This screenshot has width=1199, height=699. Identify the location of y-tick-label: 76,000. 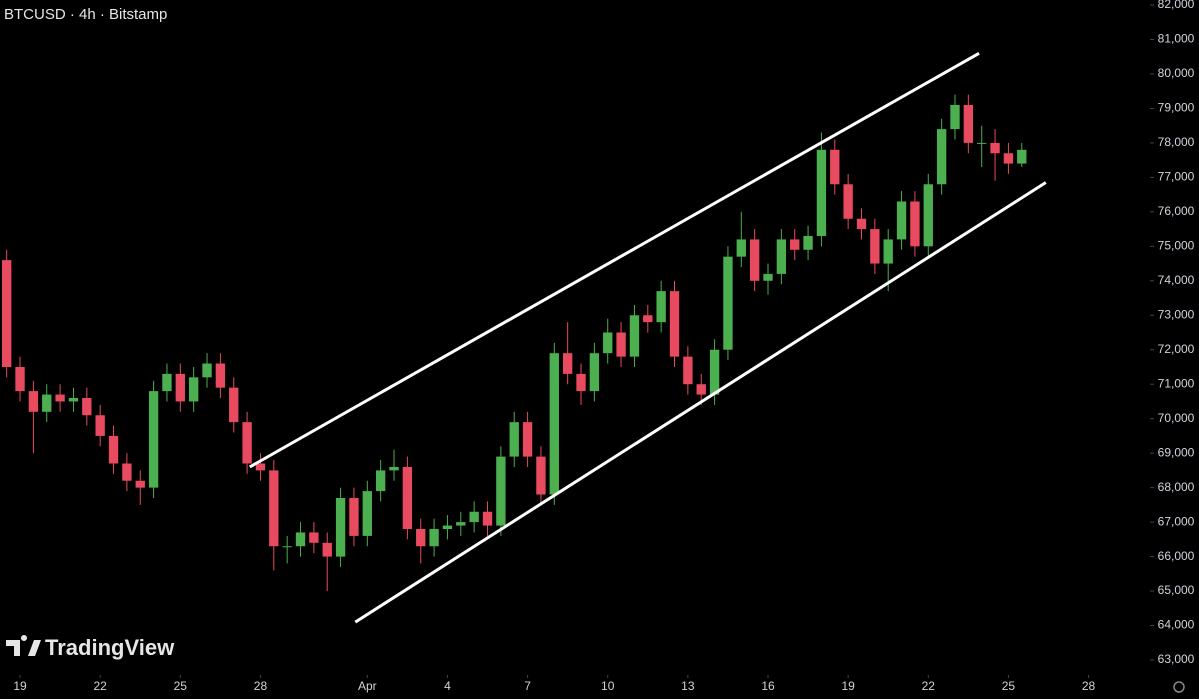
(1176, 211).